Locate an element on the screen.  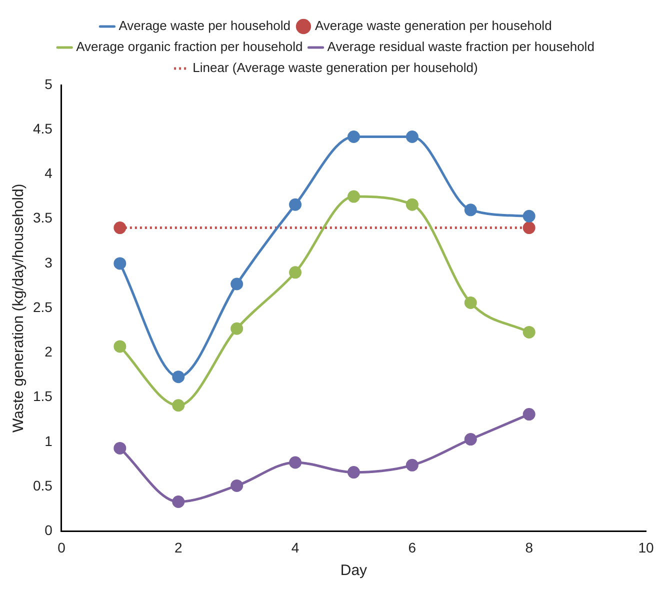
y-tick-label: 0 is located at coordinates (48, 530).